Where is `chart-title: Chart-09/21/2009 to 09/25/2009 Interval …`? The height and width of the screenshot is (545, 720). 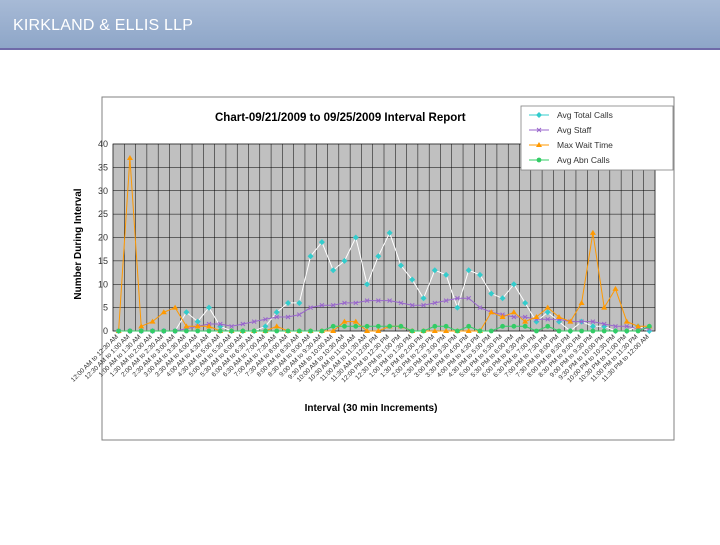
chart-title: Chart-09/21/2009 to 09/25/2009 Interval … is located at coordinates (340, 118).